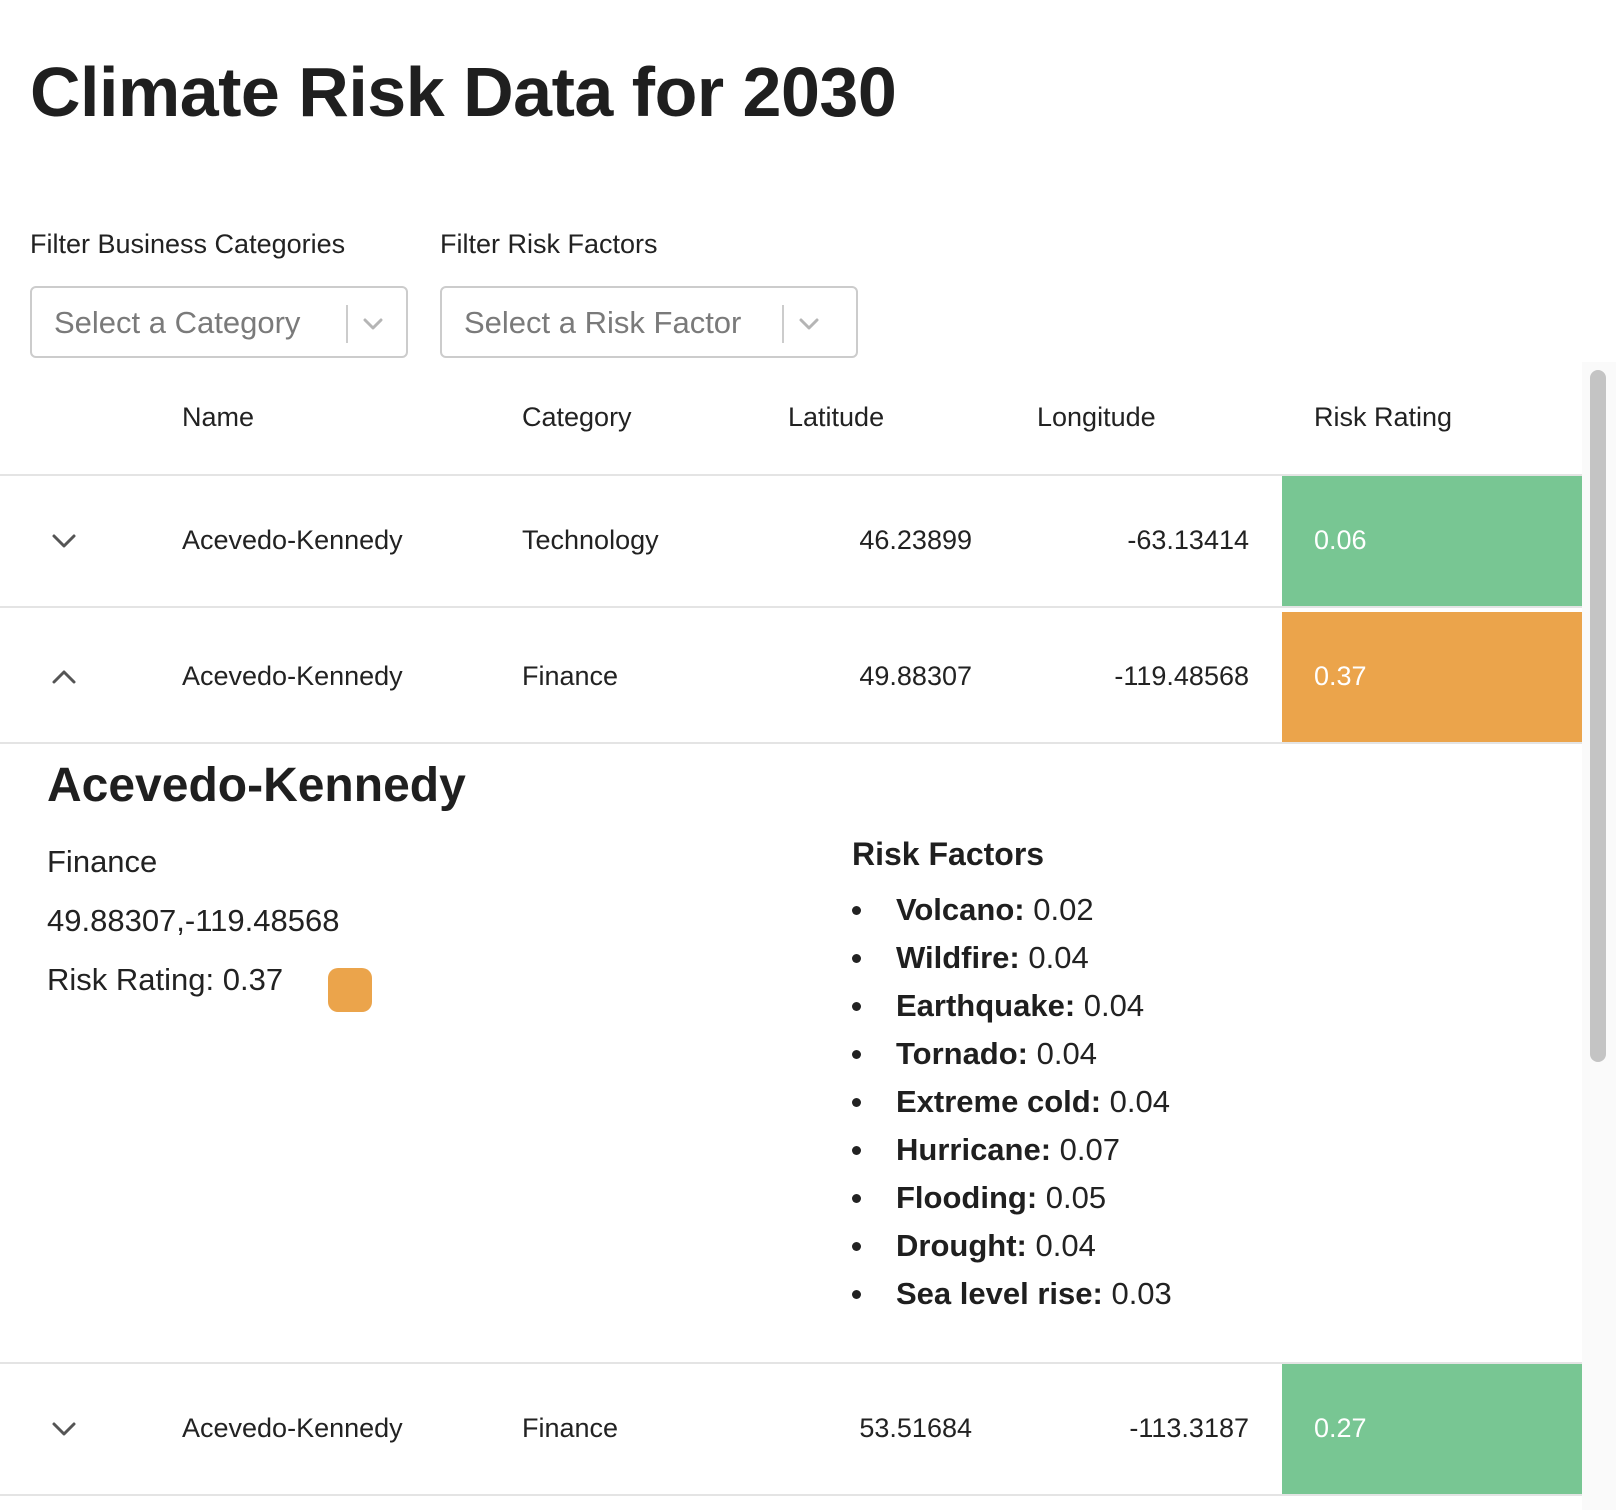 The height and width of the screenshot is (1510, 1616). I want to click on risk-rating-cell: 0.06, so click(1432, 541).